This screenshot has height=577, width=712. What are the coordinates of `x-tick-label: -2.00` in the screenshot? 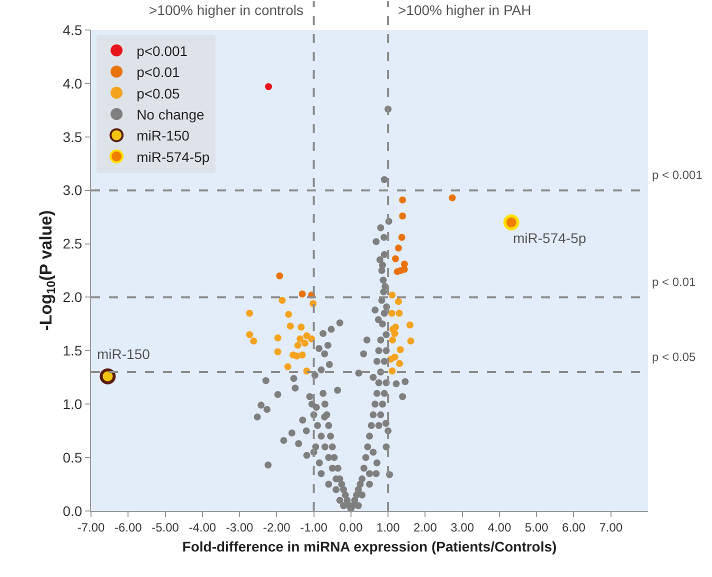 It's located at (276, 527).